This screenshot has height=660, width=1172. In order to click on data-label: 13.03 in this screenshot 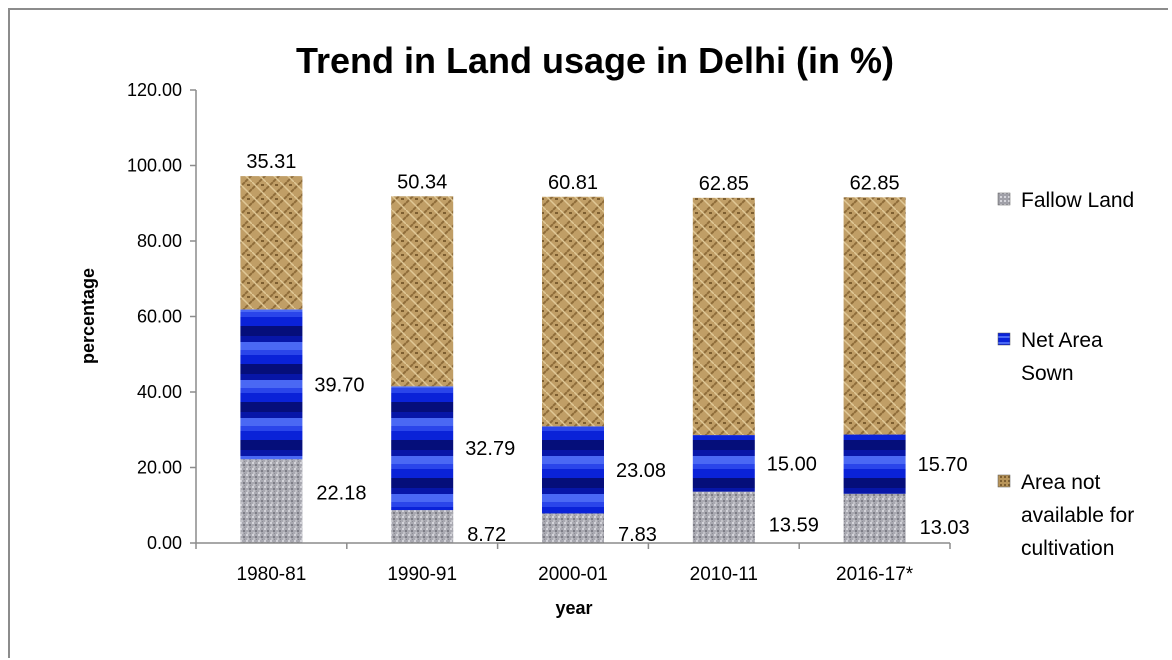, I will do `click(945, 528)`.